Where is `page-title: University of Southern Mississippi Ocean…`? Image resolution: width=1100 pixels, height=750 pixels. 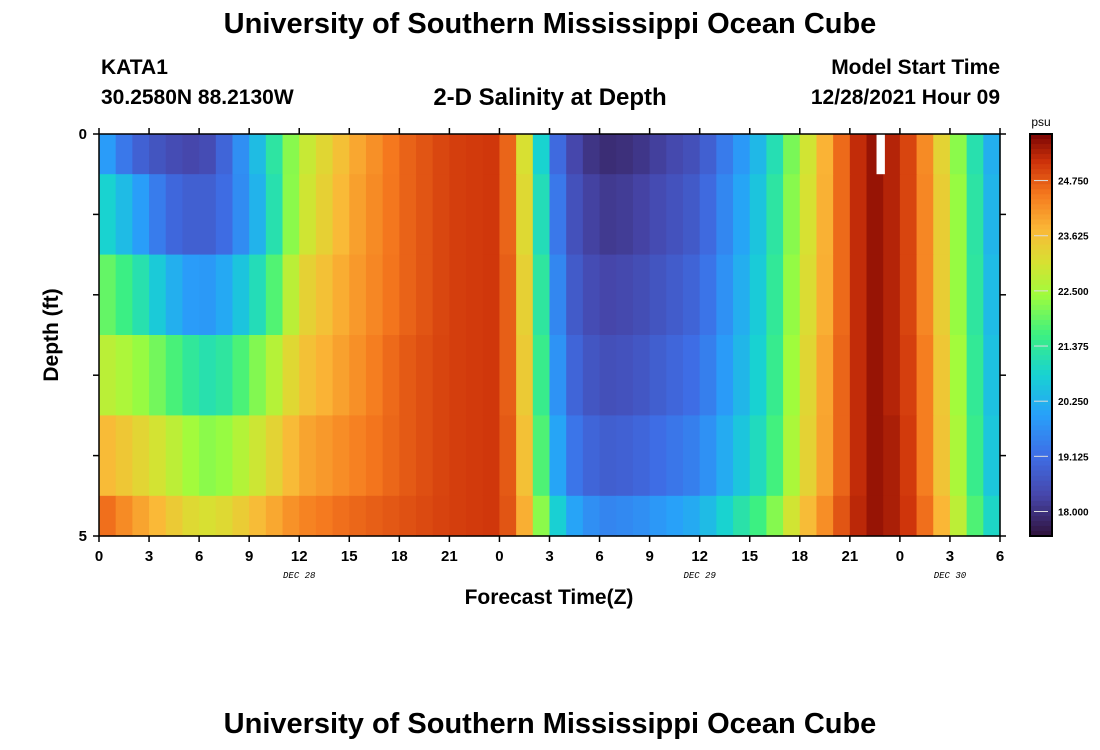
page-title: University of Southern Mississippi Ocean… is located at coordinates (550, 24).